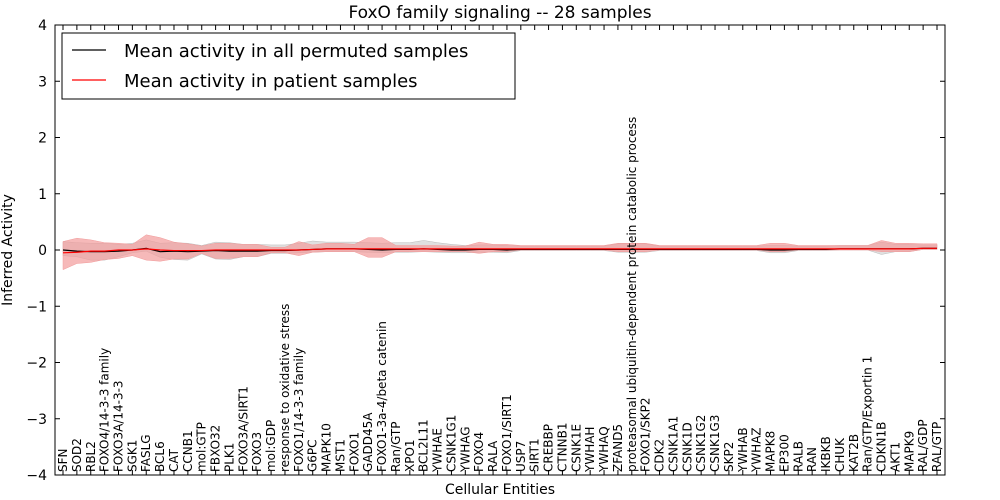  What do you see at coordinates (535, 455) in the screenshot?
I see `x-tick-label: SIRT1` at bounding box center [535, 455].